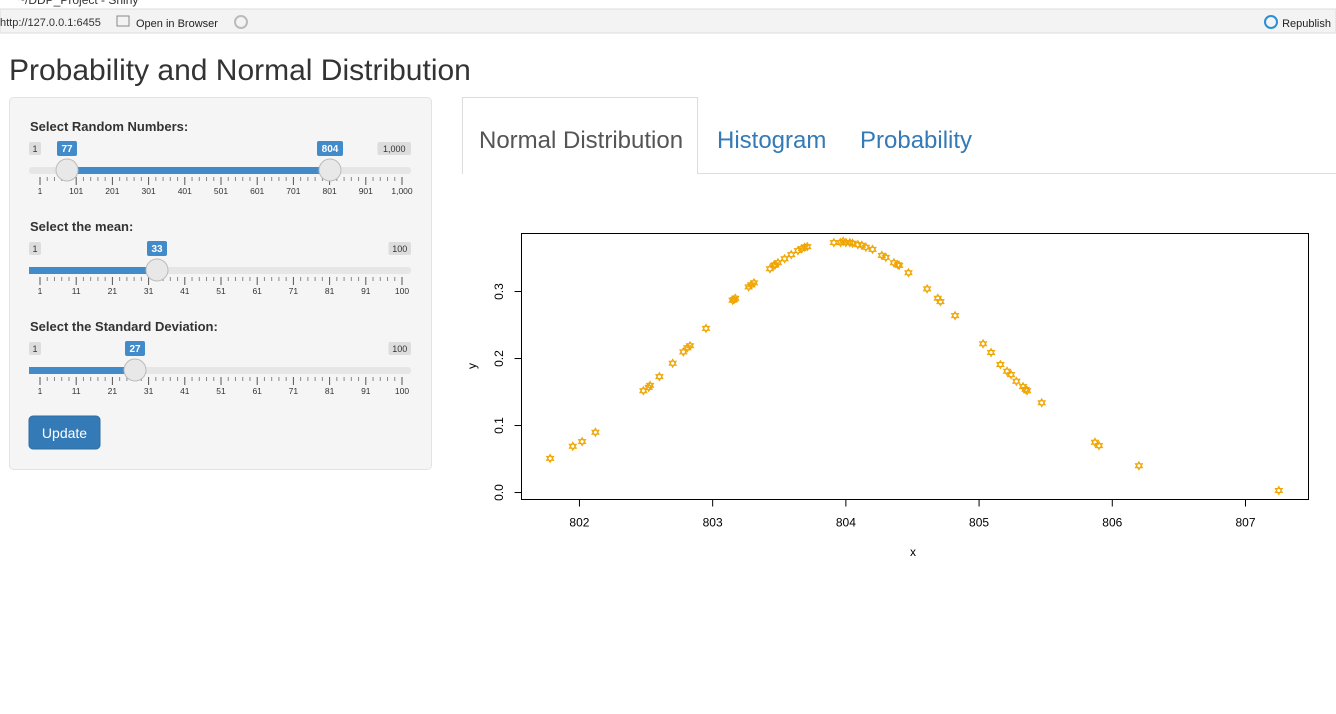  What do you see at coordinates (713, 523) in the screenshot?
I see `x-tick-label: 803` at bounding box center [713, 523].